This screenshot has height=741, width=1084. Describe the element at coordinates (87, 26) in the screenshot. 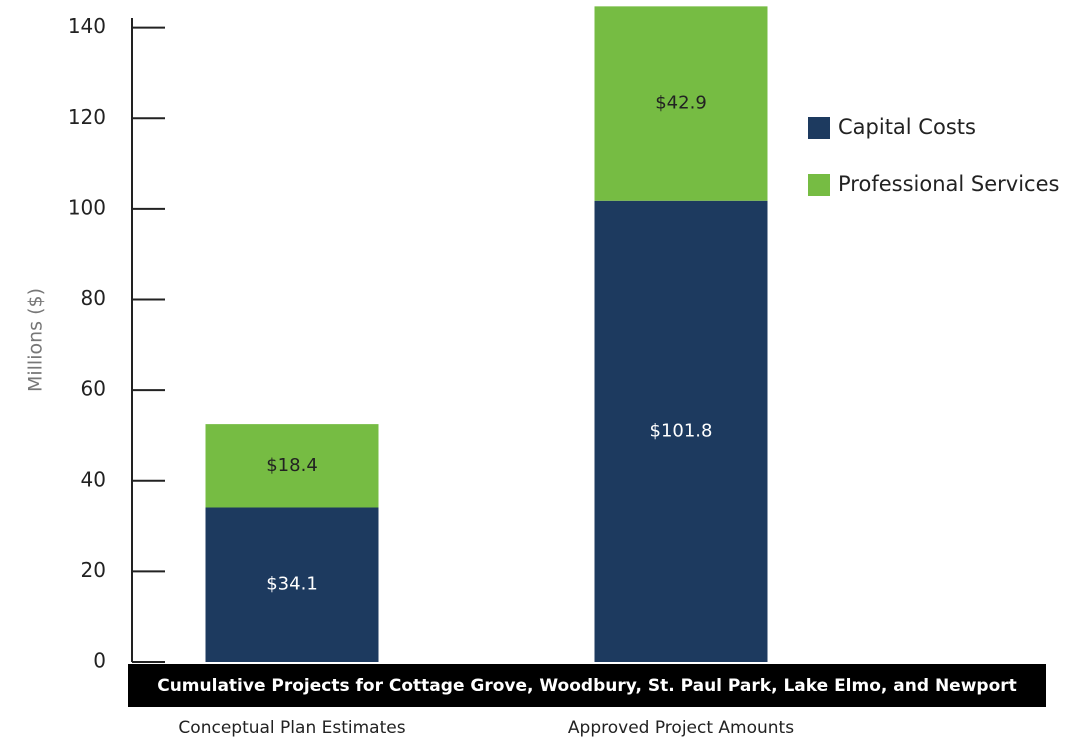

I see `y-tick-label: 140` at that location.